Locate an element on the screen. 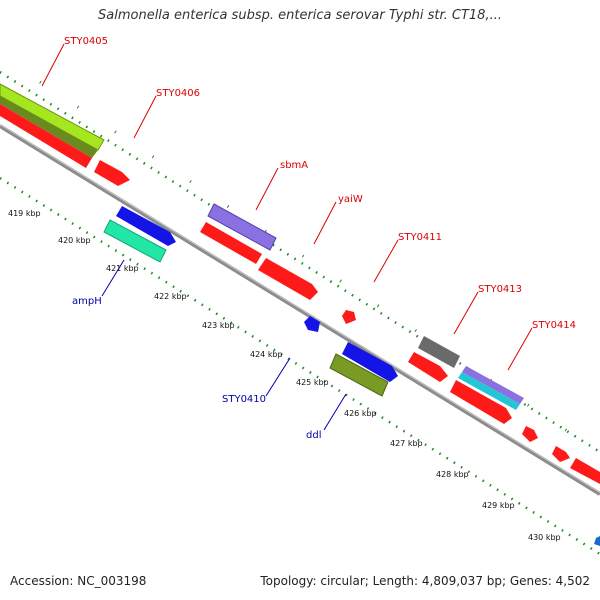 This screenshot has height=600, width=600. gene-sbmA is located at coordinates (242, 227).